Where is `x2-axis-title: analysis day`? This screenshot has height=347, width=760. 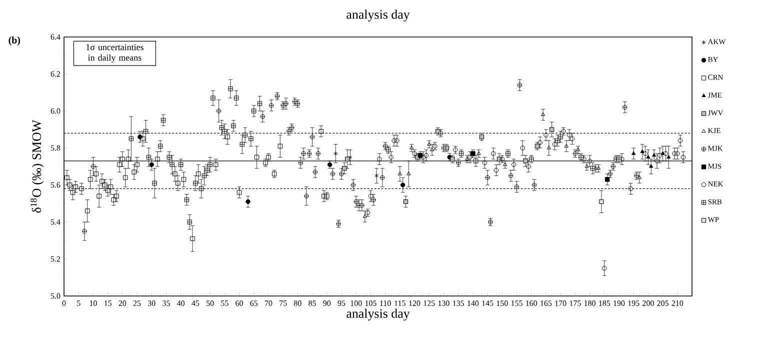
x2-axis-title: analysis day is located at coordinates (378, 16).